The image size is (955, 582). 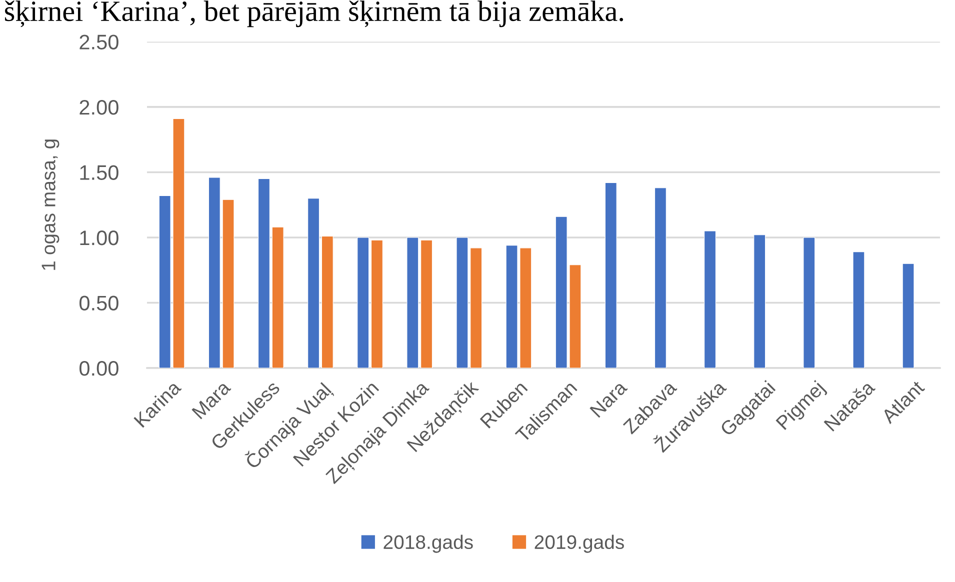 I want to click on legend-label: 2018.gads, so click(x=428, y=543).